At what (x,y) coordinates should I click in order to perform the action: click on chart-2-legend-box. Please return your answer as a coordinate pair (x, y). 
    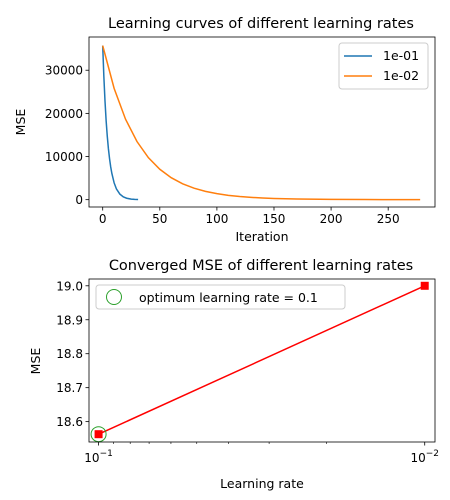
    Looking at the image, I should click on (220, 297).